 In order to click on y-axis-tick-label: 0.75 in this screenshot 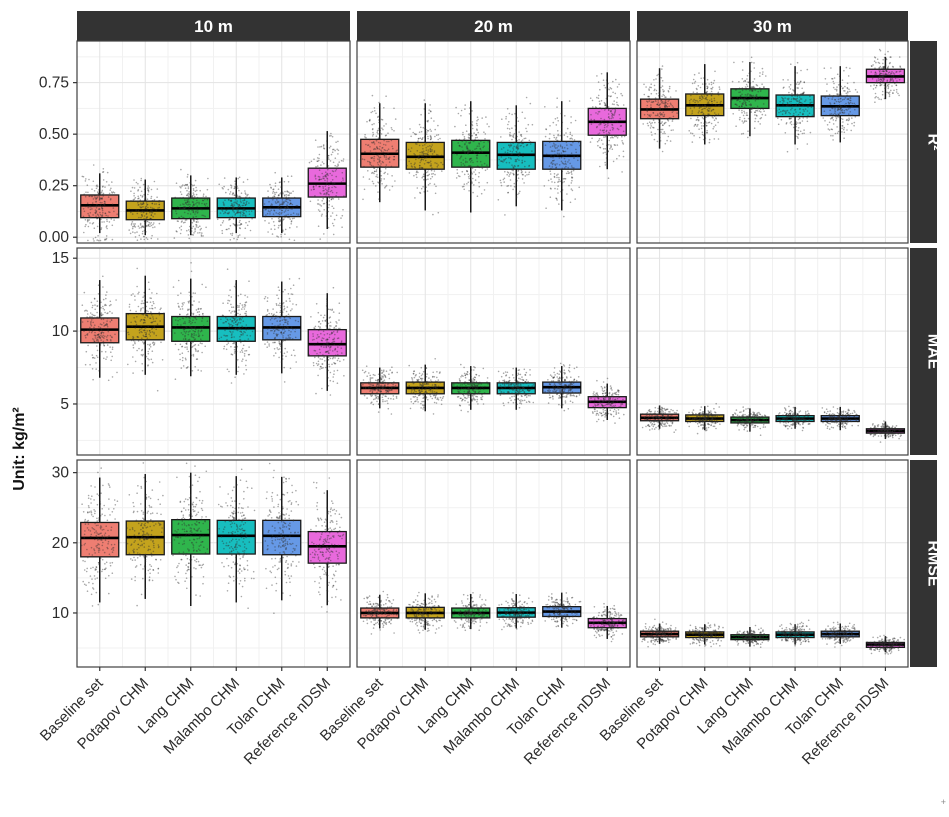, I will do `click(54, 83)`.